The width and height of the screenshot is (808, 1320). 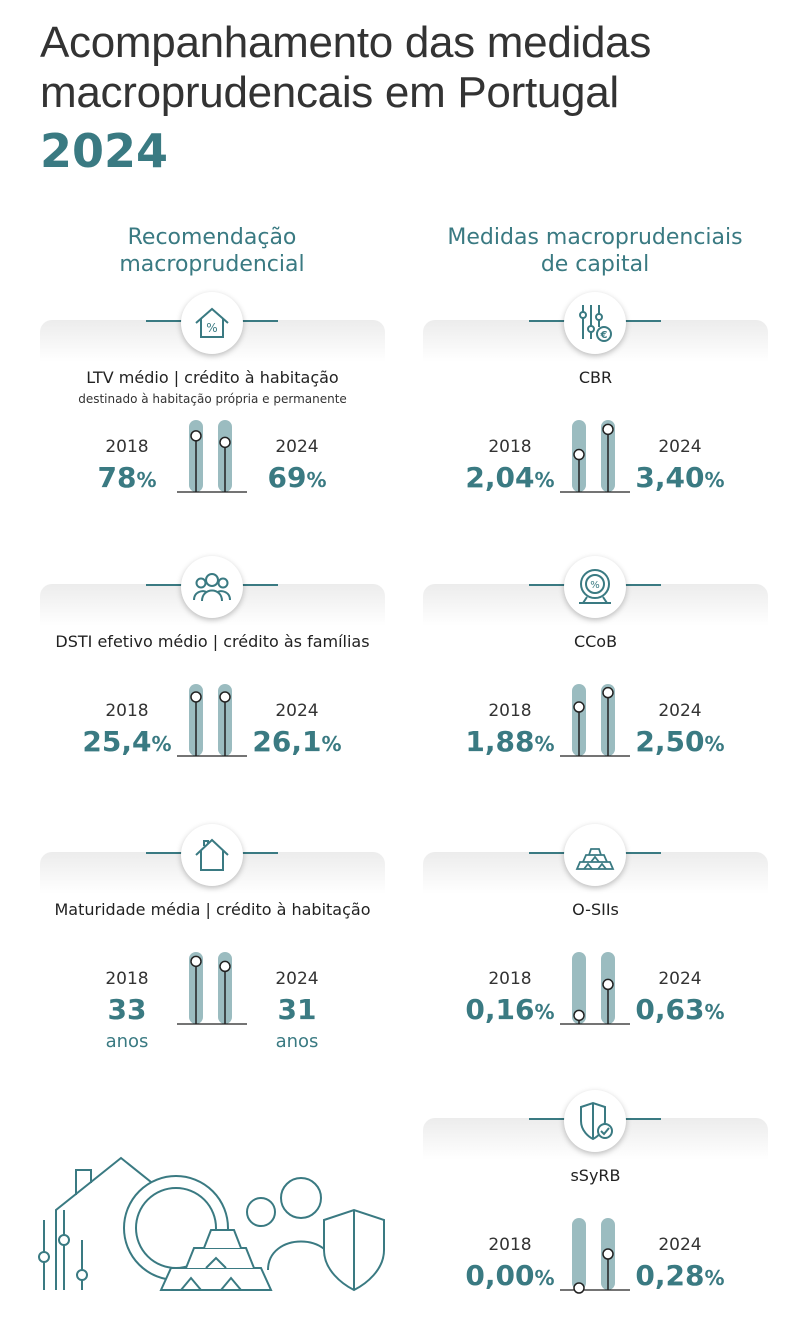 I want to click on value-2018-number: 0,00, so click(x=500, y=1275).